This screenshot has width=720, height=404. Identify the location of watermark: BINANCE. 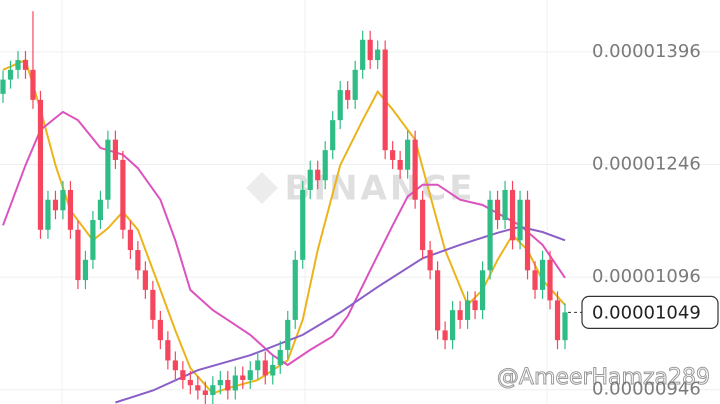
(380, 189).